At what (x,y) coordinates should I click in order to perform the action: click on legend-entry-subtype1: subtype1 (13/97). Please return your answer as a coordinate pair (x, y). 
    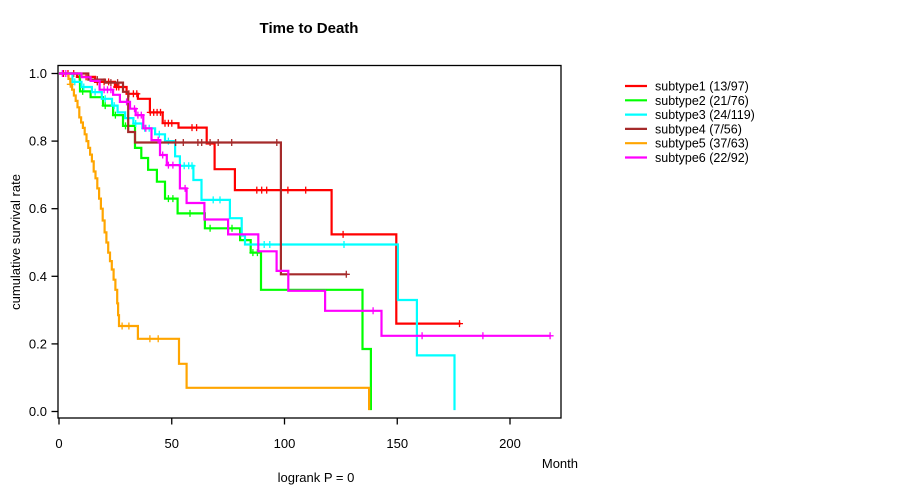
    Looking at the image, I should click on (687, 87).